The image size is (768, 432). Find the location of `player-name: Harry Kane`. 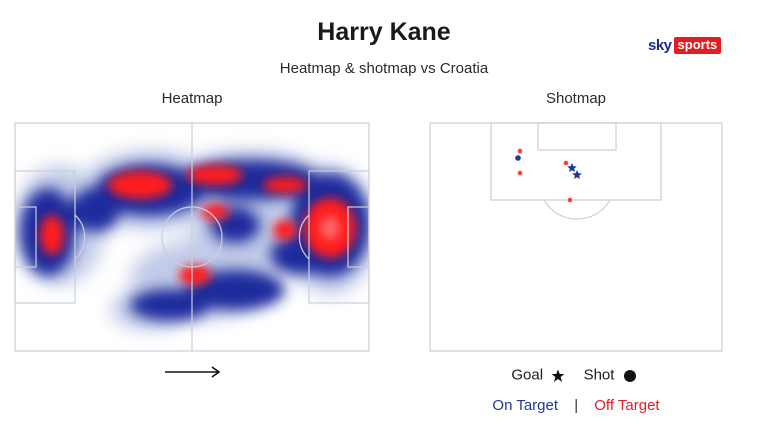

player-name: Harry Kane is located at coordinates (384, 32).